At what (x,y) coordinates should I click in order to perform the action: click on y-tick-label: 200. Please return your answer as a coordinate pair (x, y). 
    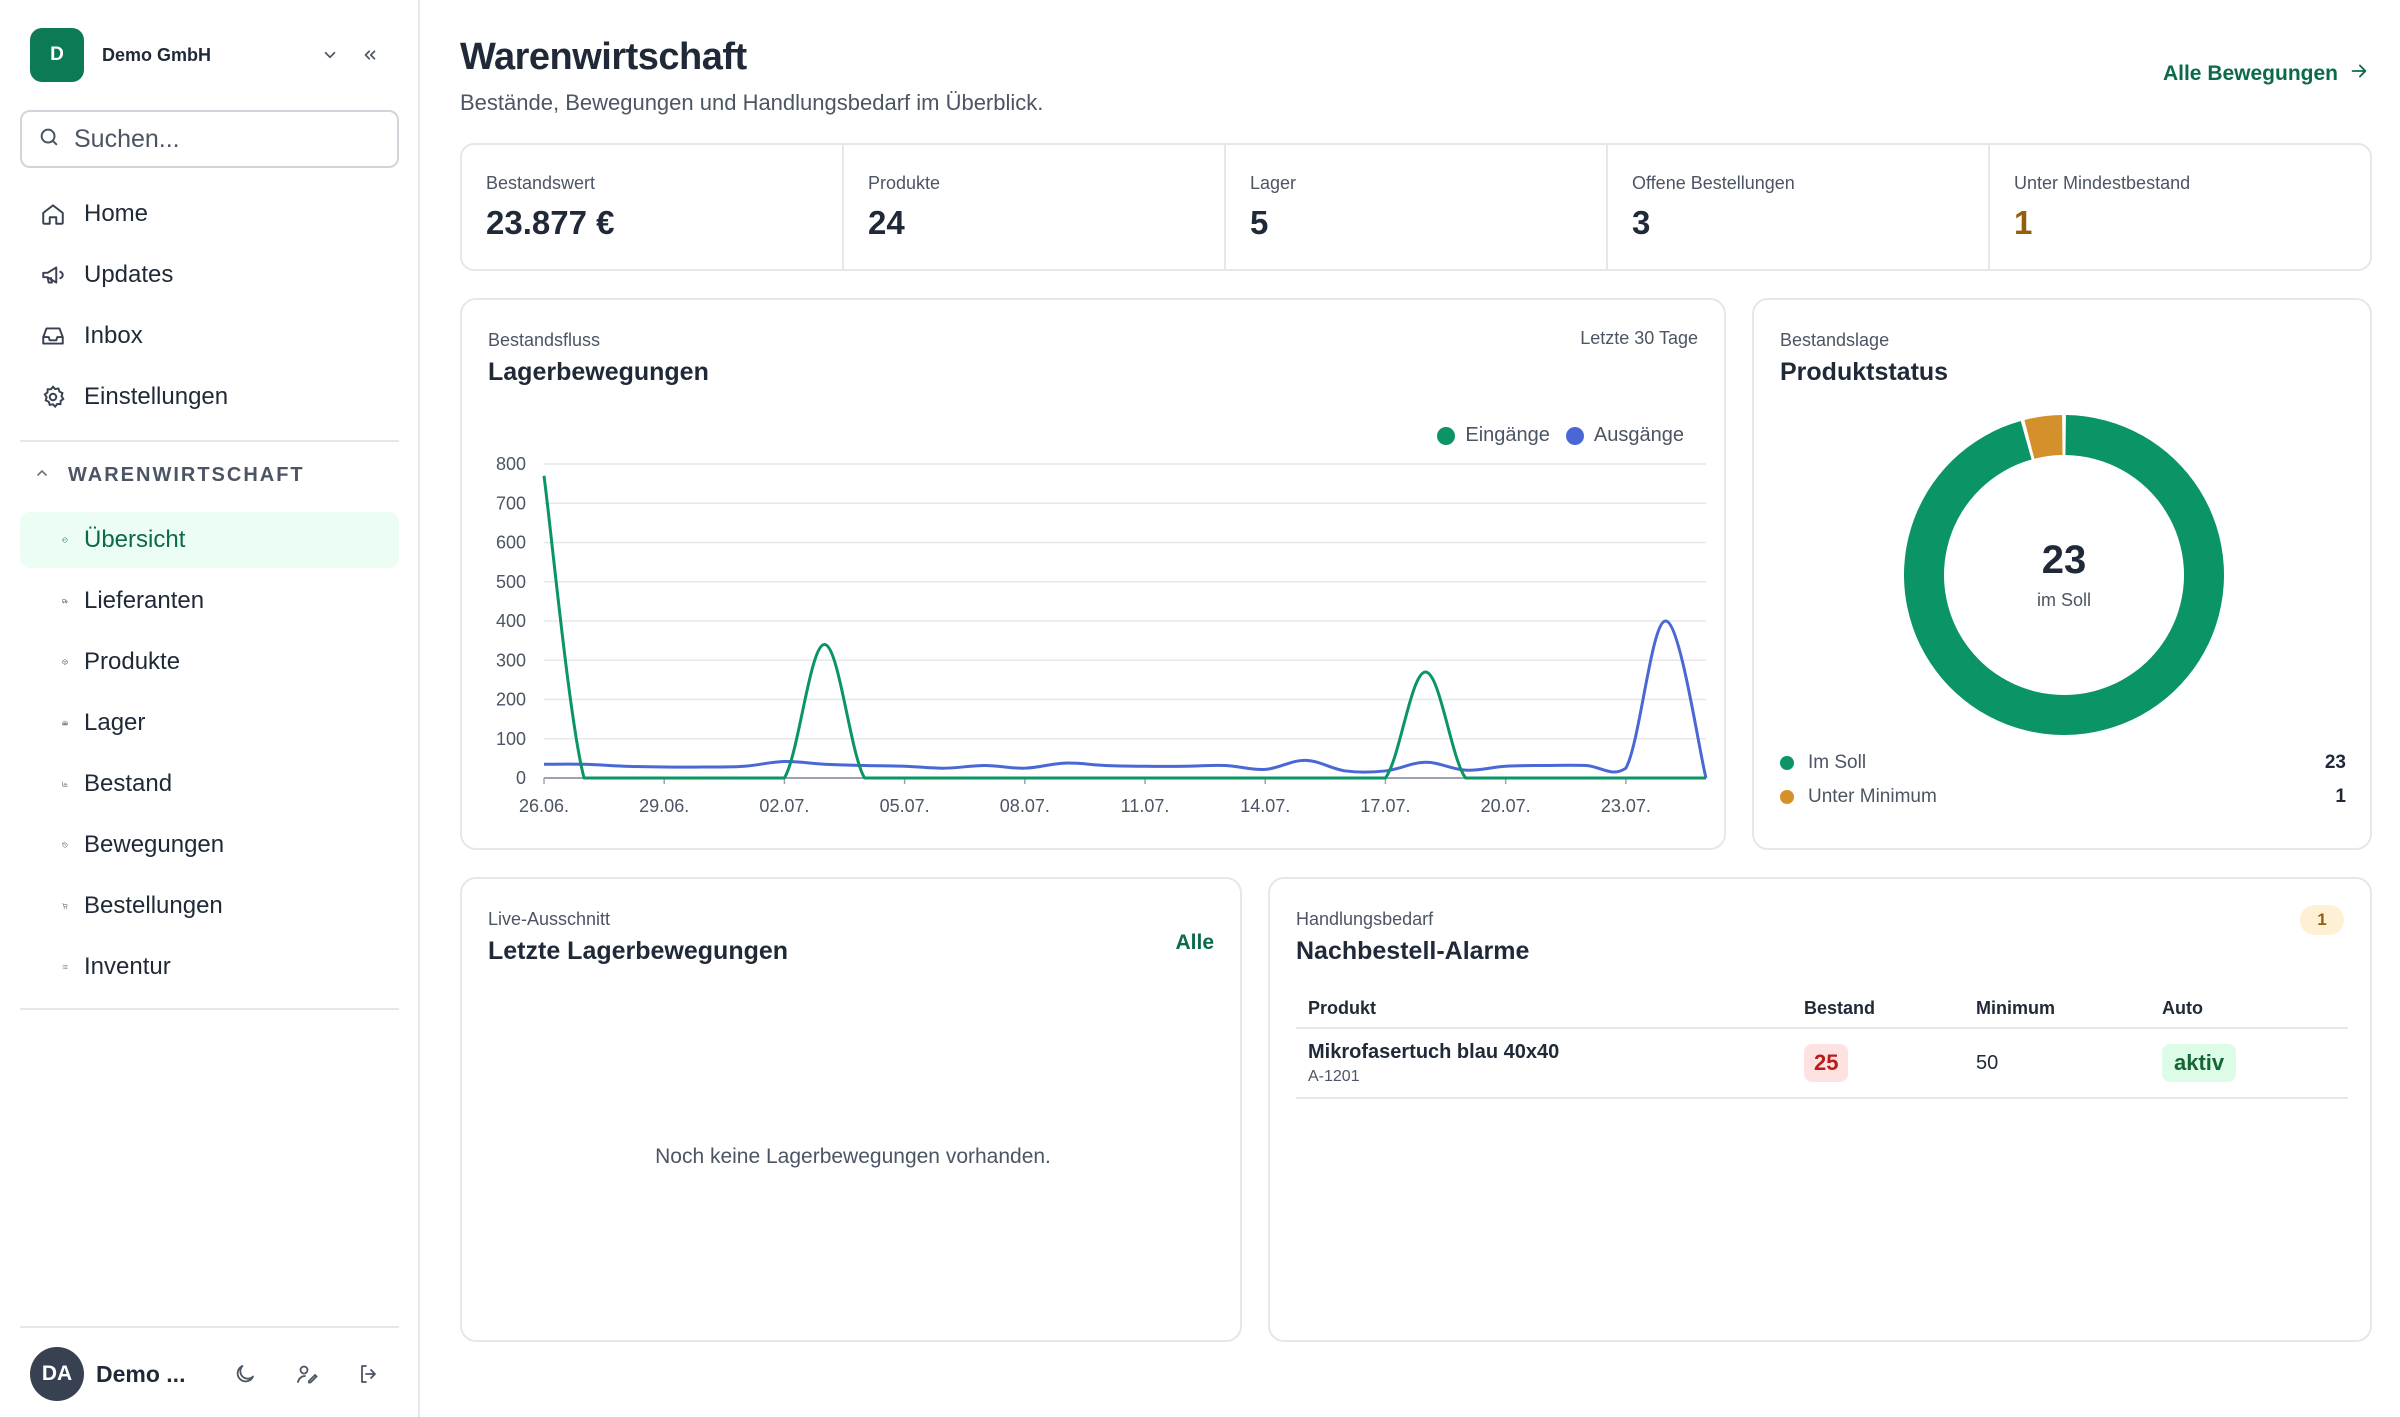
    Looking at the image, I should click on (511, 700).